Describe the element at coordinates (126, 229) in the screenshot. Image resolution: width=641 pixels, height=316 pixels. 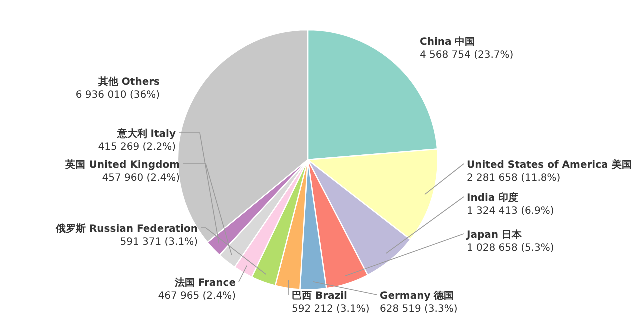
I see `slice-label: 俄罗斯 Russian Federation` at that location.